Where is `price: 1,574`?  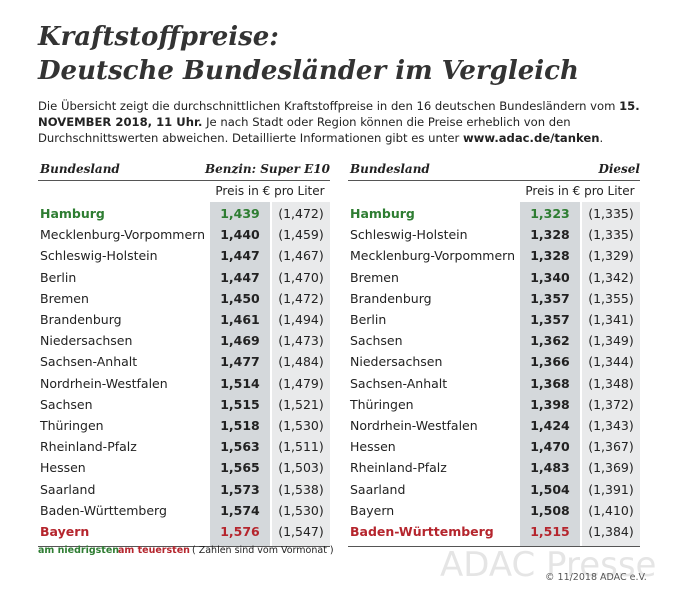 price: 1,574 is located at coordinates (240, 510).